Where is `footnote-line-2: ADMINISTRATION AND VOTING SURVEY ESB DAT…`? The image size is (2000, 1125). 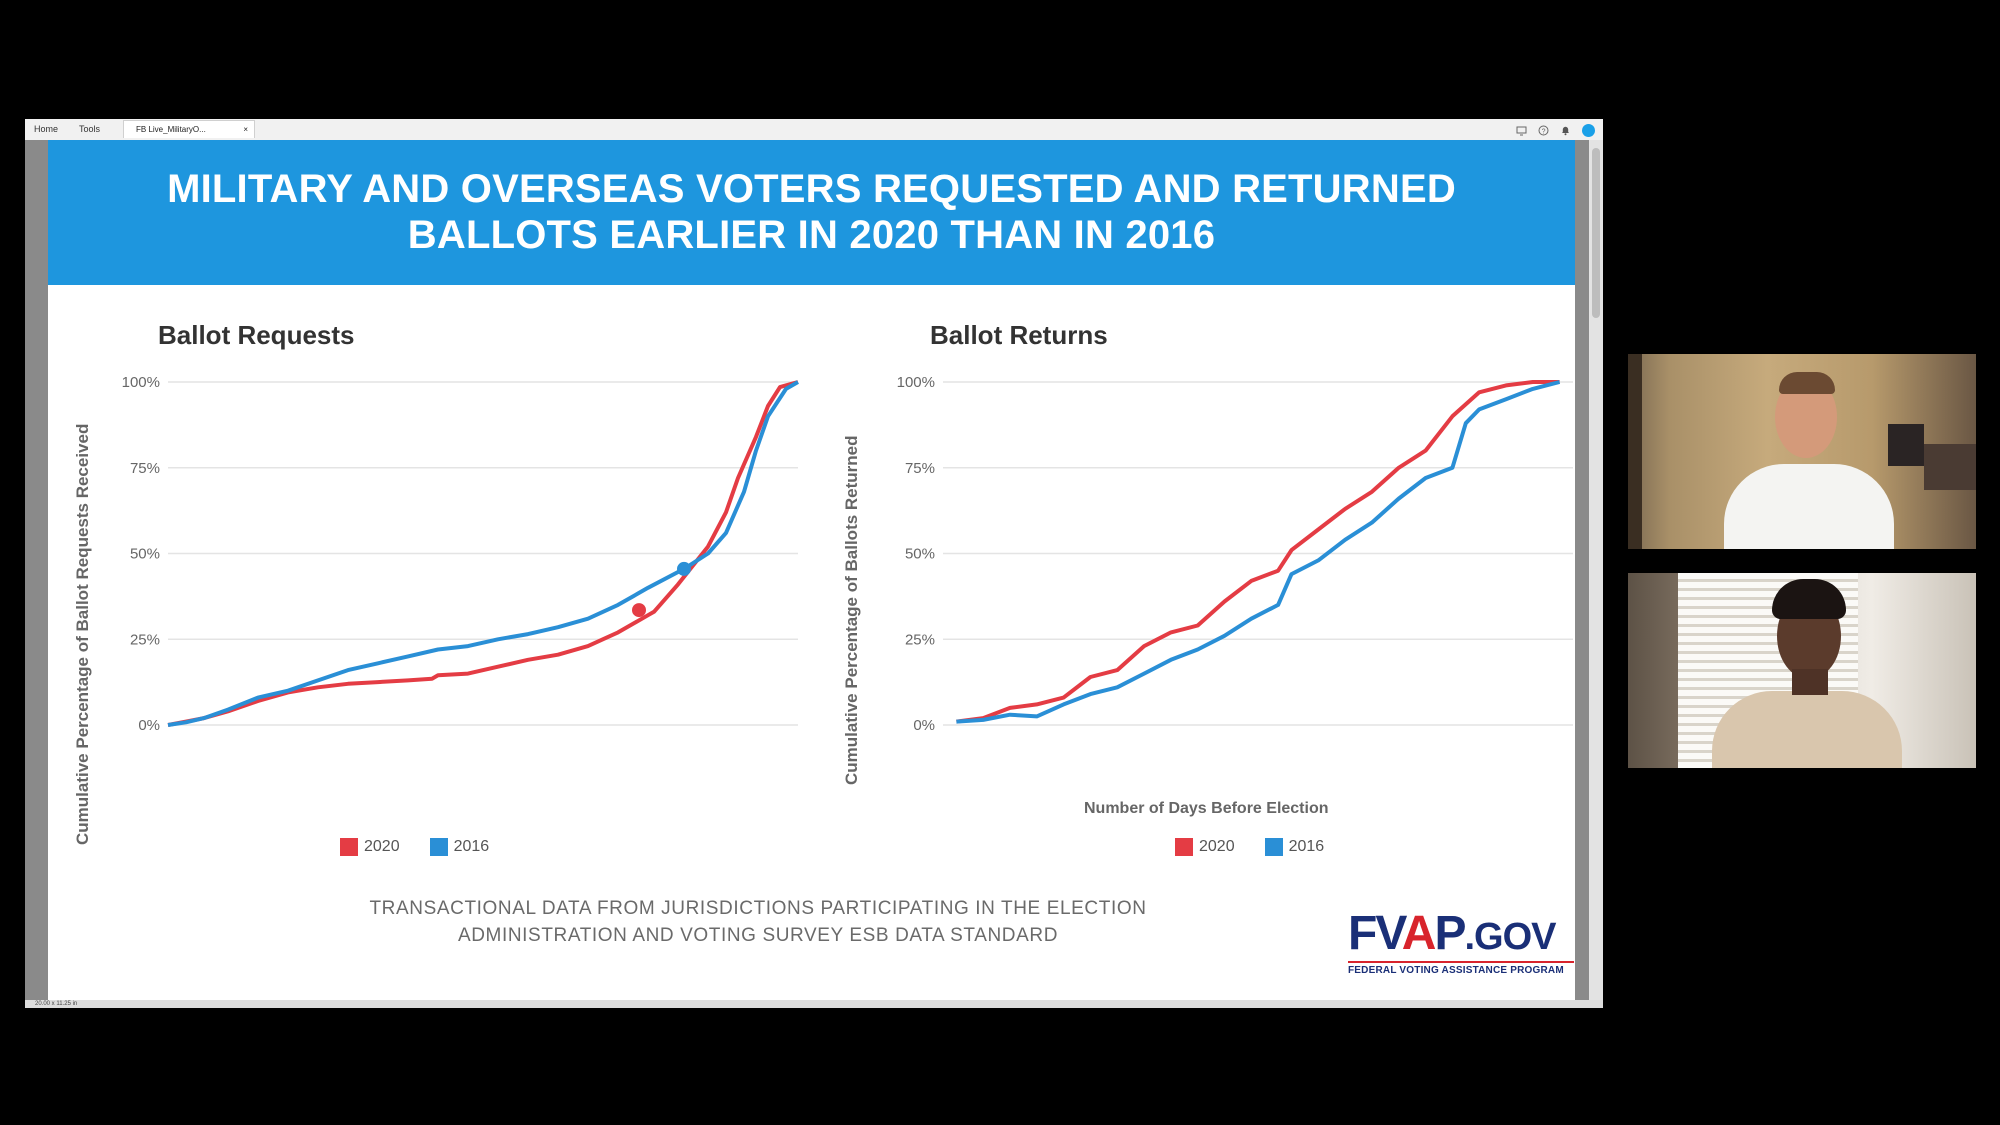 footnote-line-2: ADMINISTRATION AND VOTING SURVEY ESB DAT… is located at coordinates (758, 935).